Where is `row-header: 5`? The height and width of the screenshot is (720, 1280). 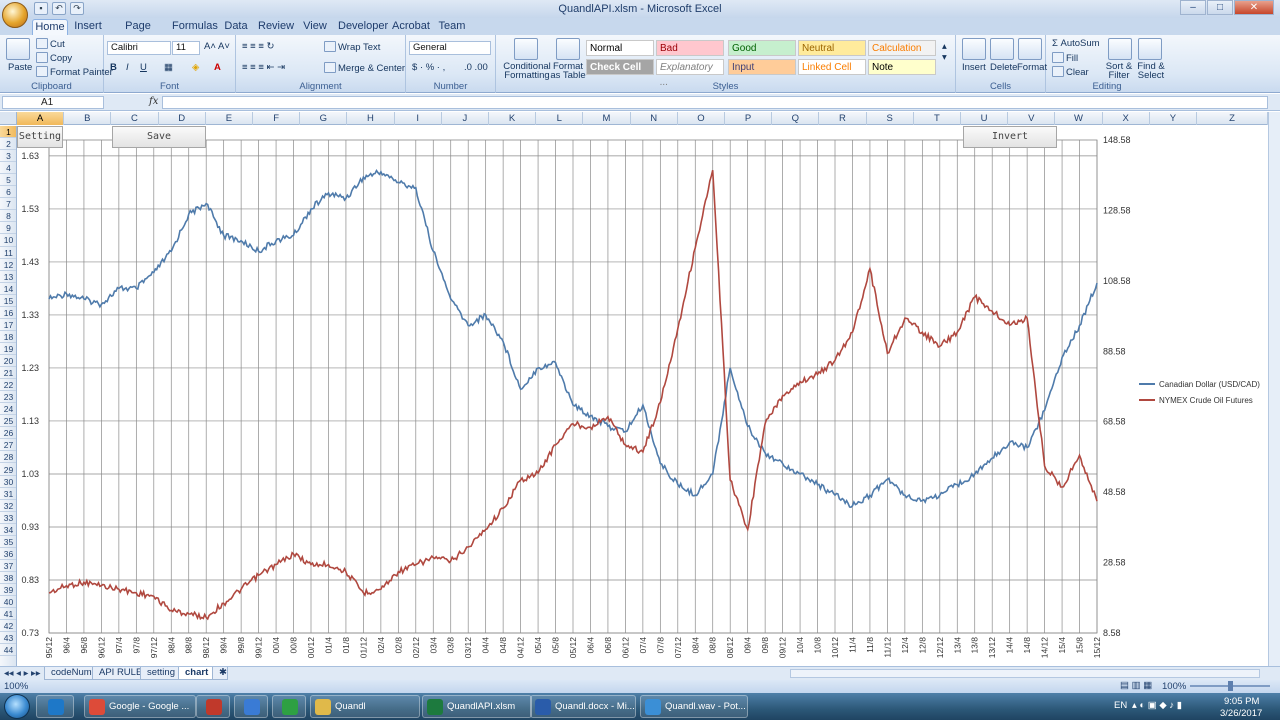
row-header: 5 is located at coordinates (8, 180).